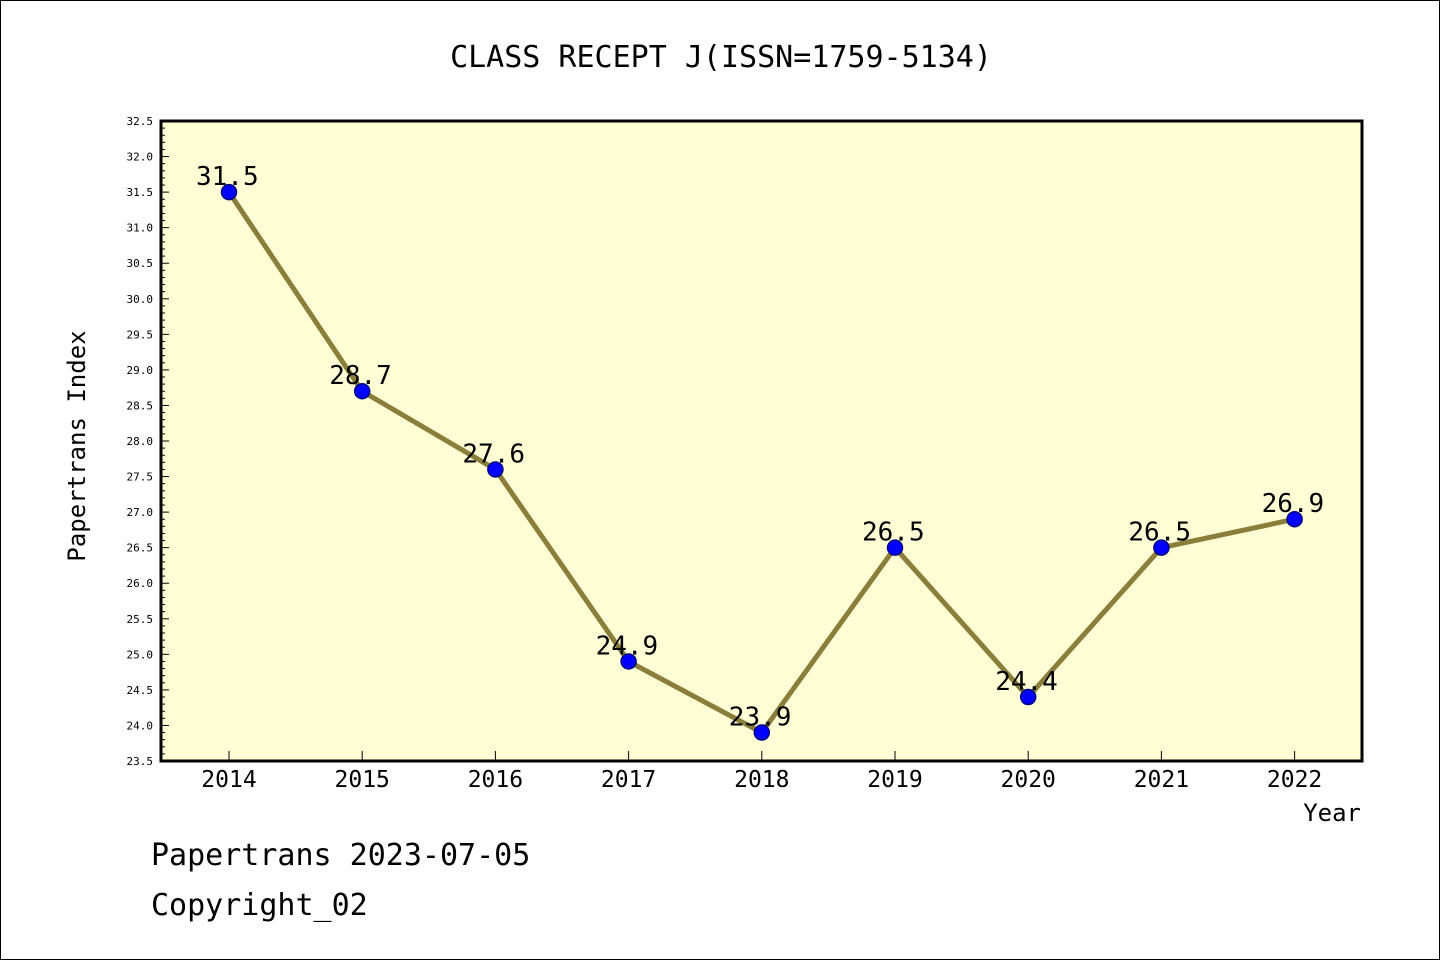 The height and width of the screenshot is (961, 1440). What do you see at coordinates (228, 780) in the screenshot?
I see `x-tick-label: 2014` at bounding box center [228, 780].